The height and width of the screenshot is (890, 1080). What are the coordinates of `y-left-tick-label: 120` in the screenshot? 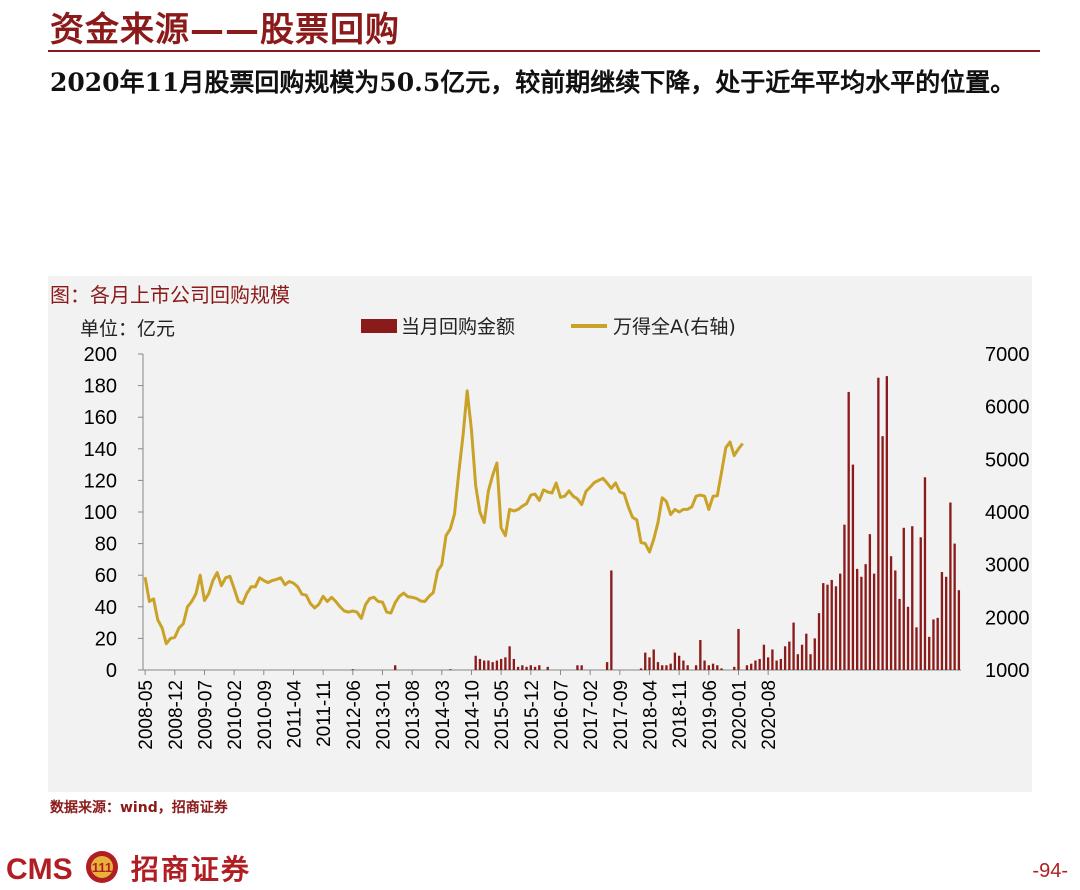 It's located at (100, 481).